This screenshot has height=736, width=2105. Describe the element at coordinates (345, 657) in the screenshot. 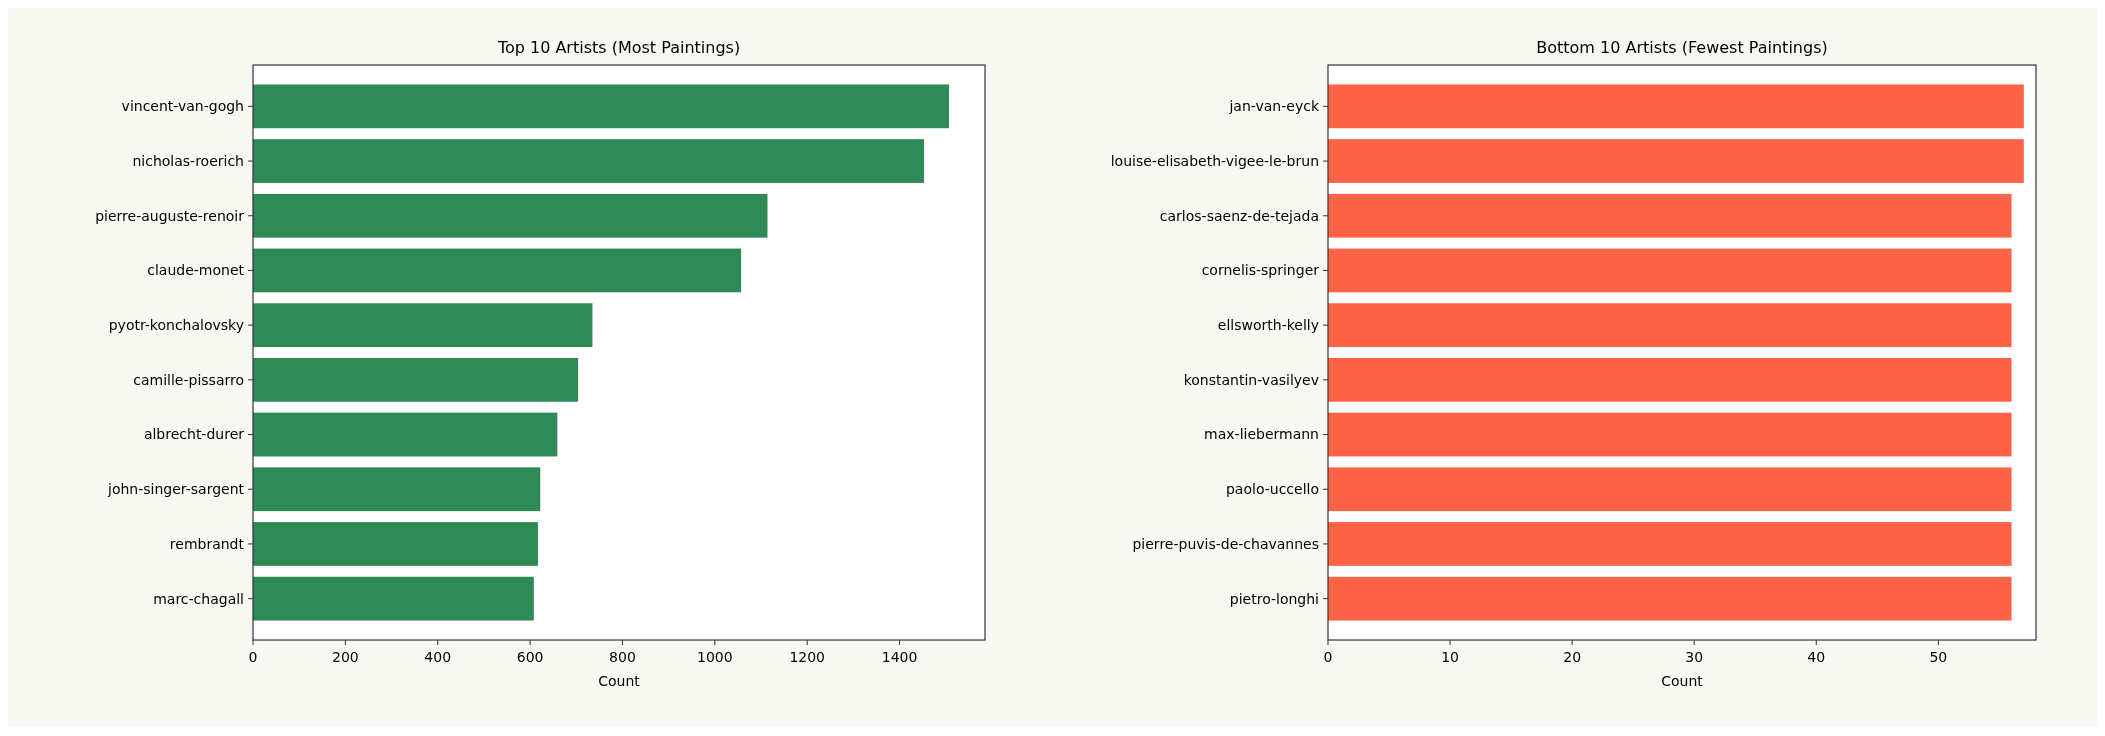

I see `x-tick-label: 200` at that location.